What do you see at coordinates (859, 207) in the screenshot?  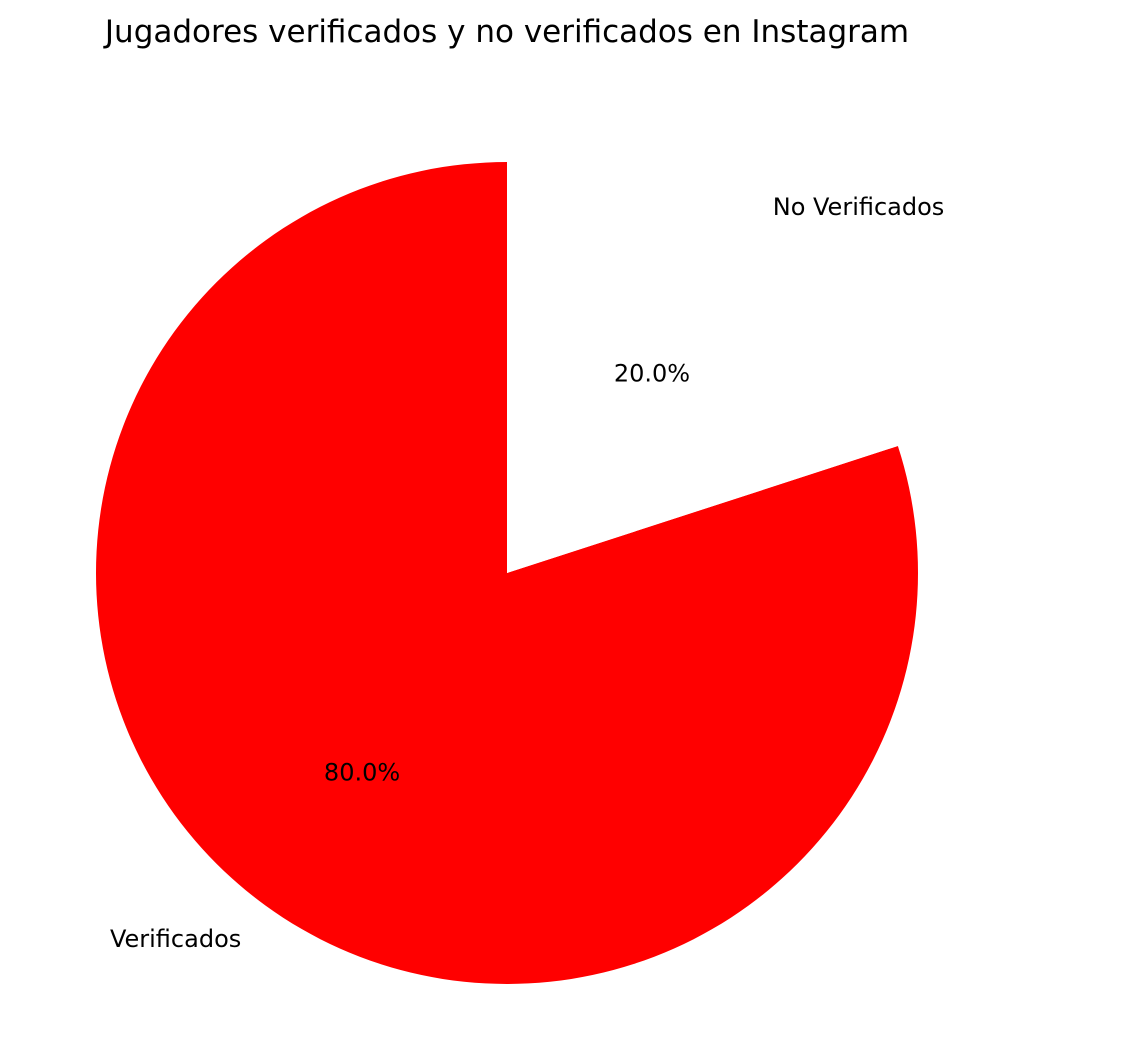 I see `pie-category-label-no-verificados: No Verificados` at bounding box center [859, 207].